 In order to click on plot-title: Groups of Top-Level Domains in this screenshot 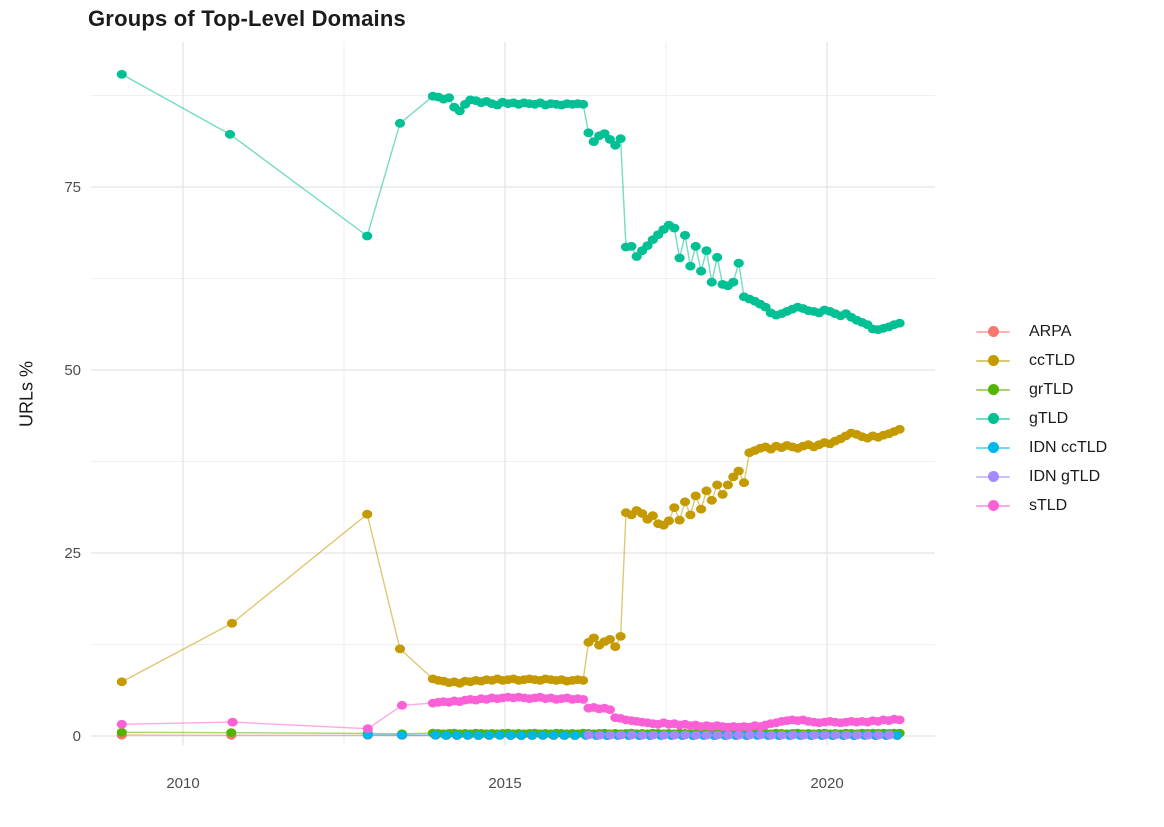, I will do `click(247, 18)`.